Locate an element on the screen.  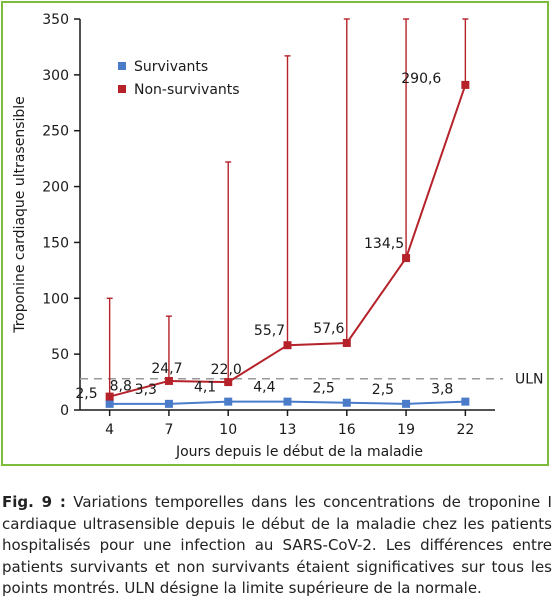
x-tick-label: 16 is located at coordinates (347, 430).